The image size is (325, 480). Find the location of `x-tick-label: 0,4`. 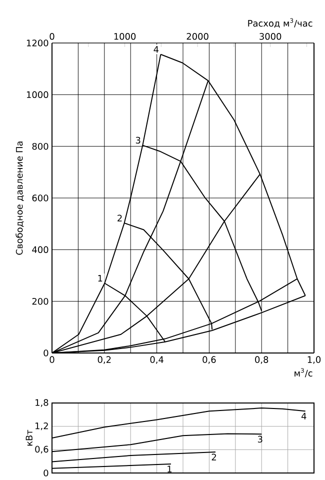

x-tick-label: 0,4 is located at coordinates (157, 360).